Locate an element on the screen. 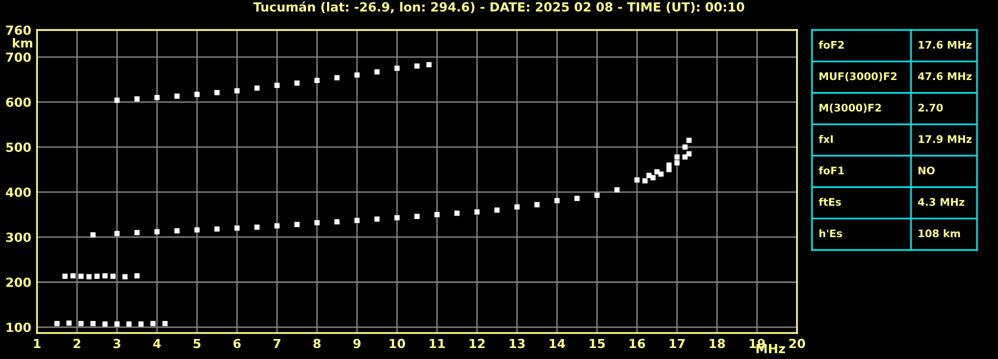  x-tick-label: 8 is located at coordinates (317, 343).